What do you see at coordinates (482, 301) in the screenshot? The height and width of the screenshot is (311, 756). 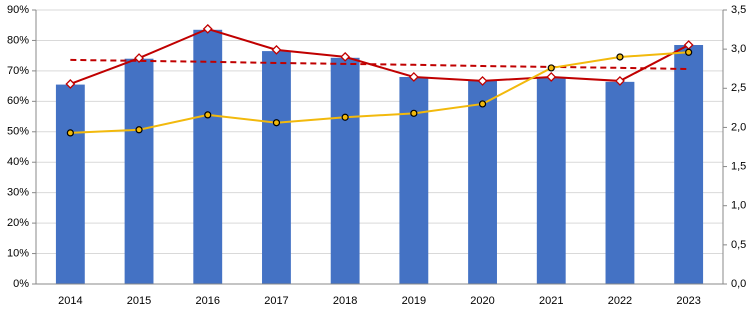 I see `x-tick-label: 2020` at bounding box center [482, 301].